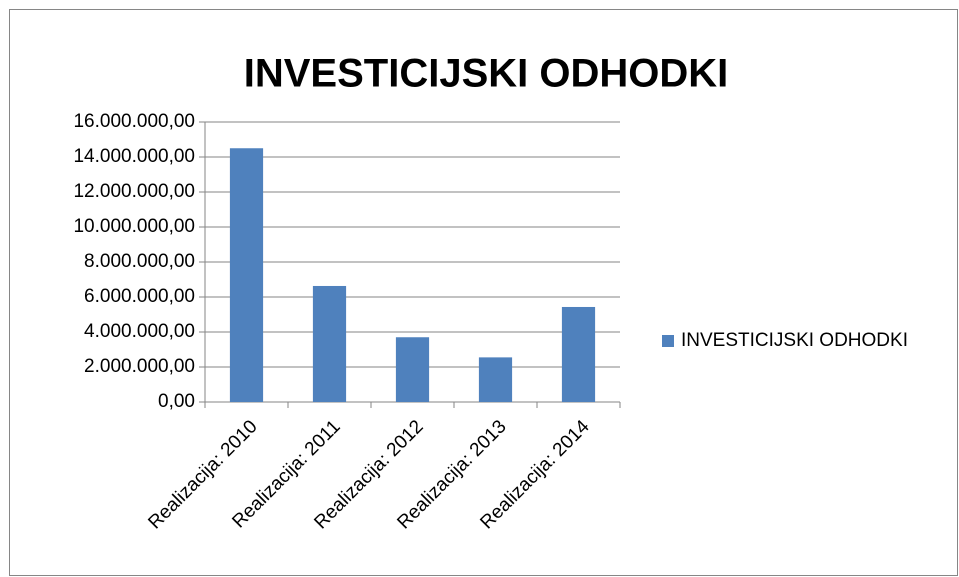  What do you see at coordinates (668, 341) in the screenshot?
I see `legend-swatch` at bounding box center [668, 341].